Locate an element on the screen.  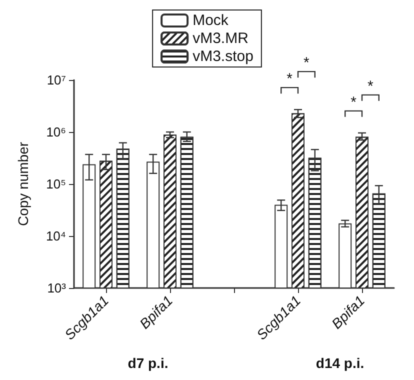
y-tick-label: 10⁴ is located at coordinates (56, 236).